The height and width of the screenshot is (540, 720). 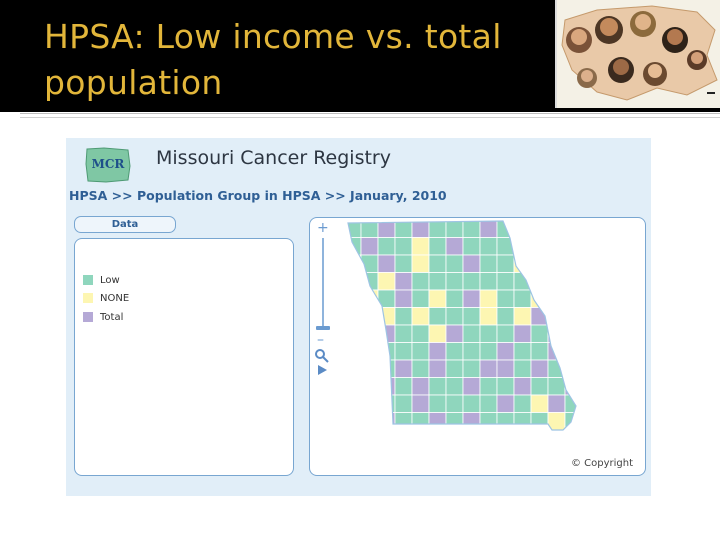 I want to click on zoom-in-icon: +, so click(x=323, y=228).